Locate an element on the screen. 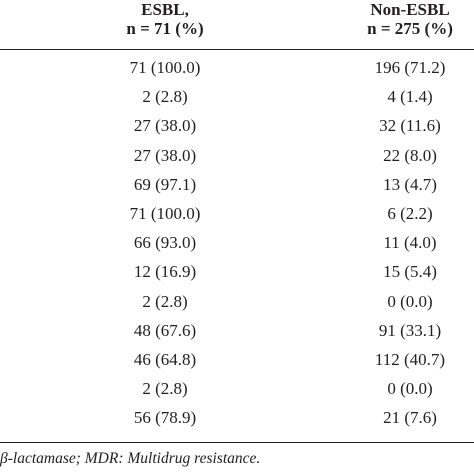  esbl-cell: 56 (78.9) is located at coordinates (165, 418).